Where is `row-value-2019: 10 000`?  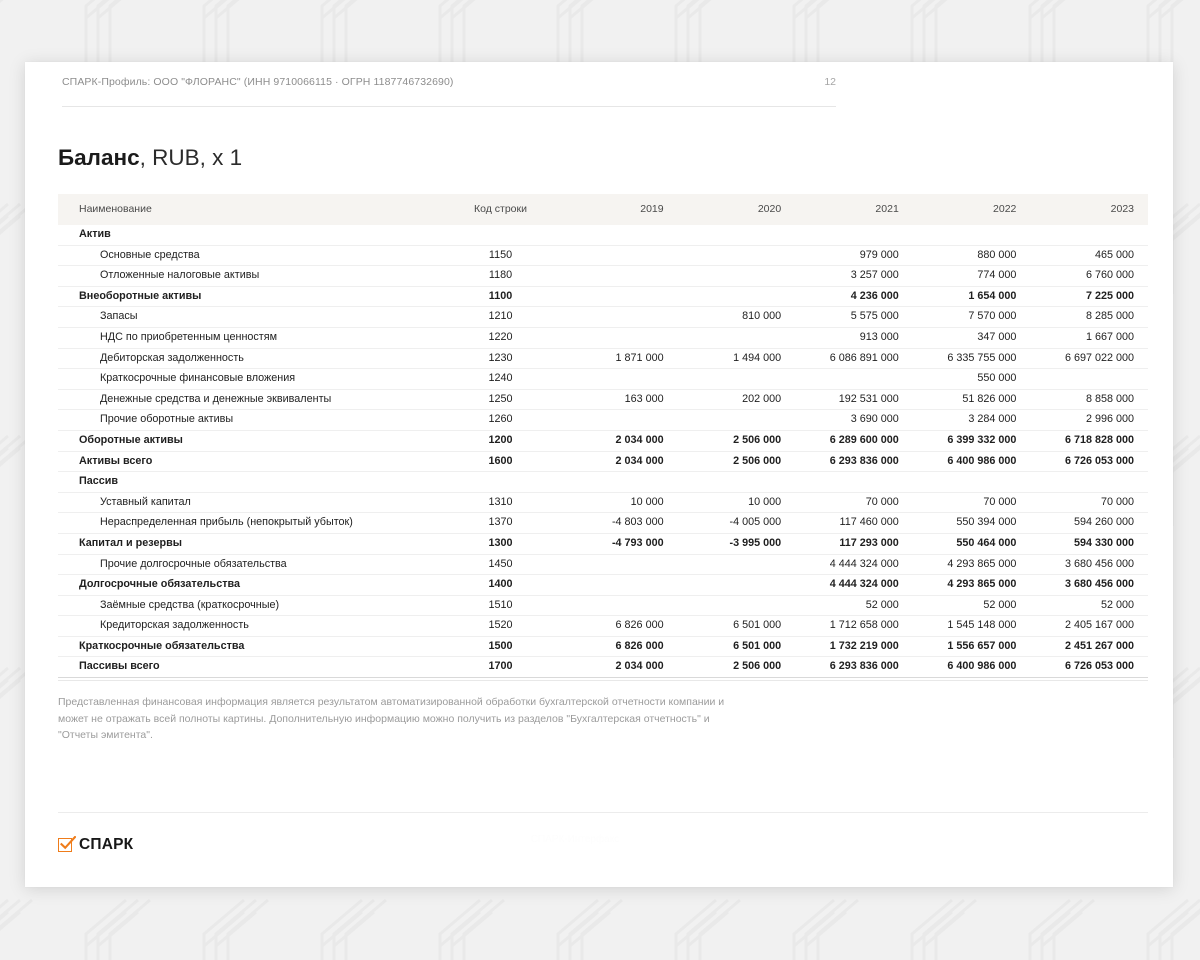 row-value-2019: 10 000 is located at coordinates (619, 503).